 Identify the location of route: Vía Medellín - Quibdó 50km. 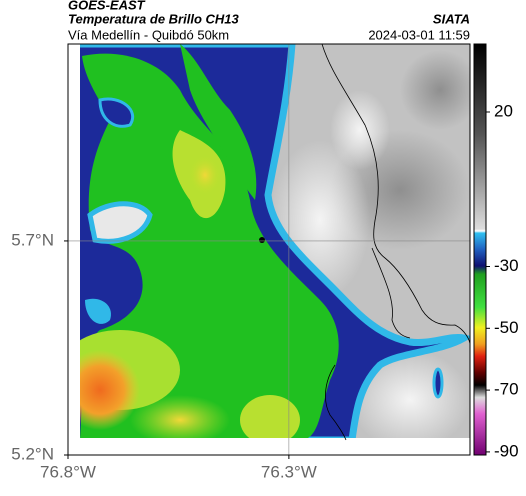
(148, 34).